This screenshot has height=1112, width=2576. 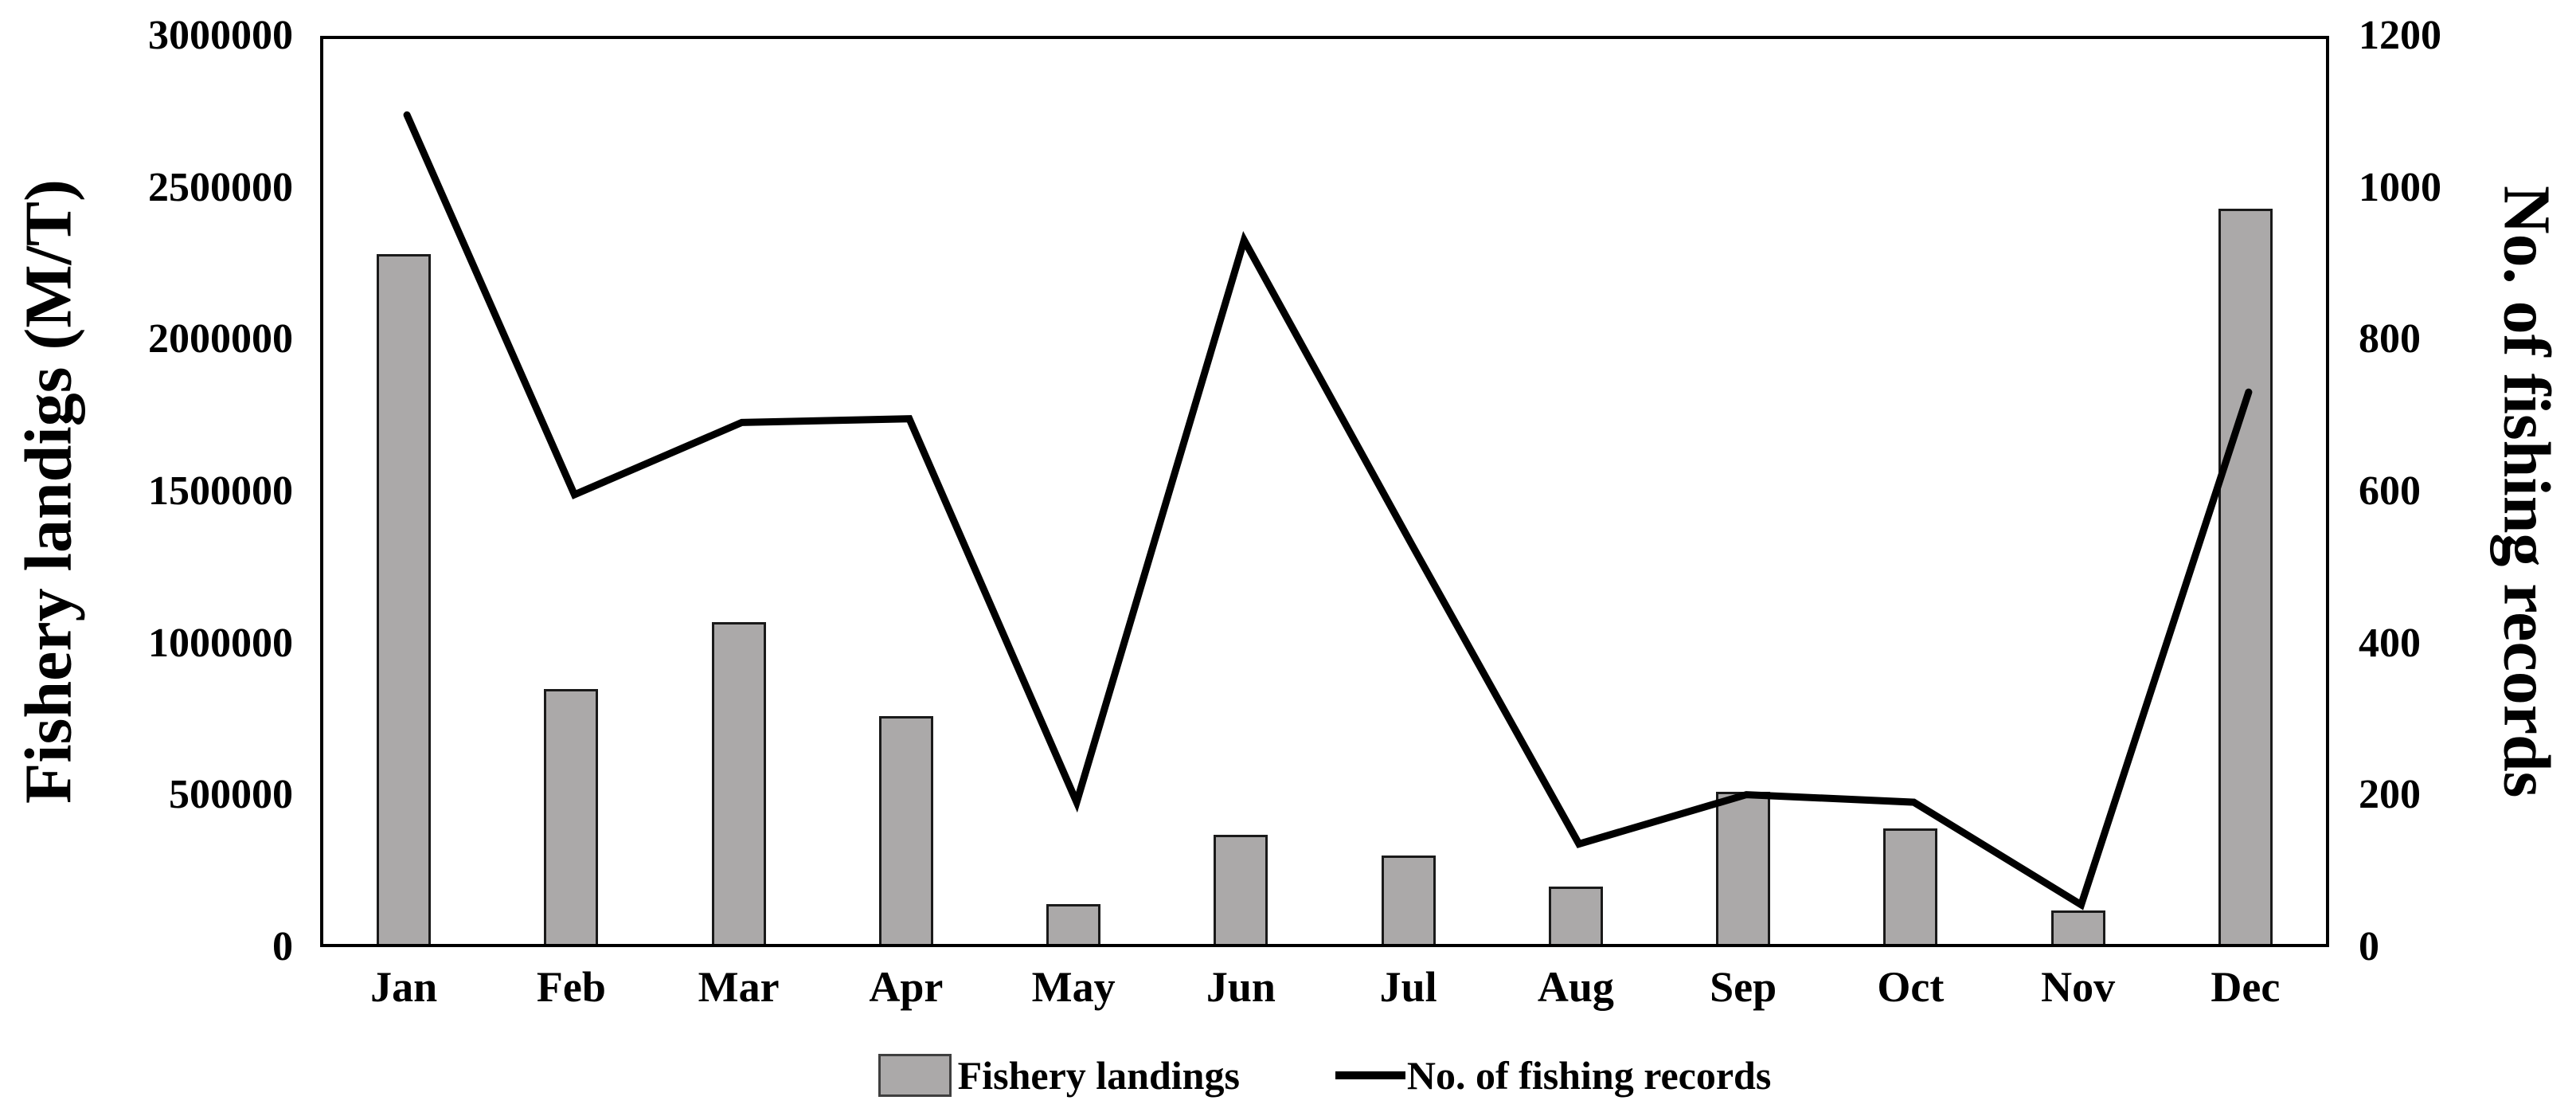 I want to click on legend-item-fishery-landings: Fishery landings, so click(x=1059, y=1075).